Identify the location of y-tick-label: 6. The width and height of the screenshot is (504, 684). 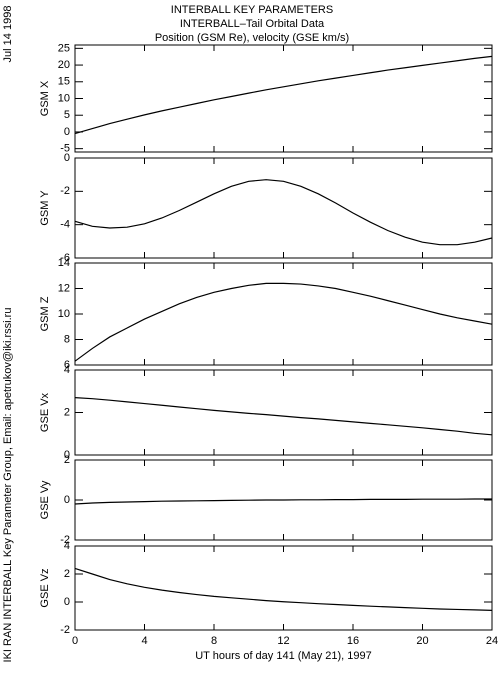
(67, 365).